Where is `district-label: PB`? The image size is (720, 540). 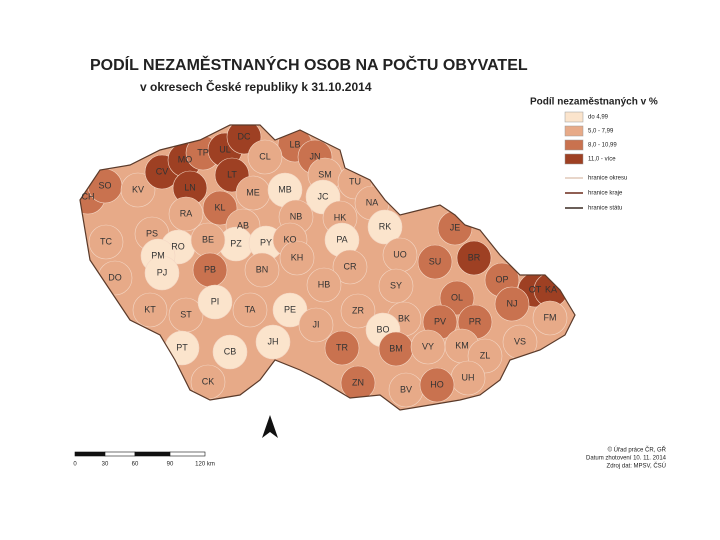
district-label: PB is located at coordinates (210, 269).